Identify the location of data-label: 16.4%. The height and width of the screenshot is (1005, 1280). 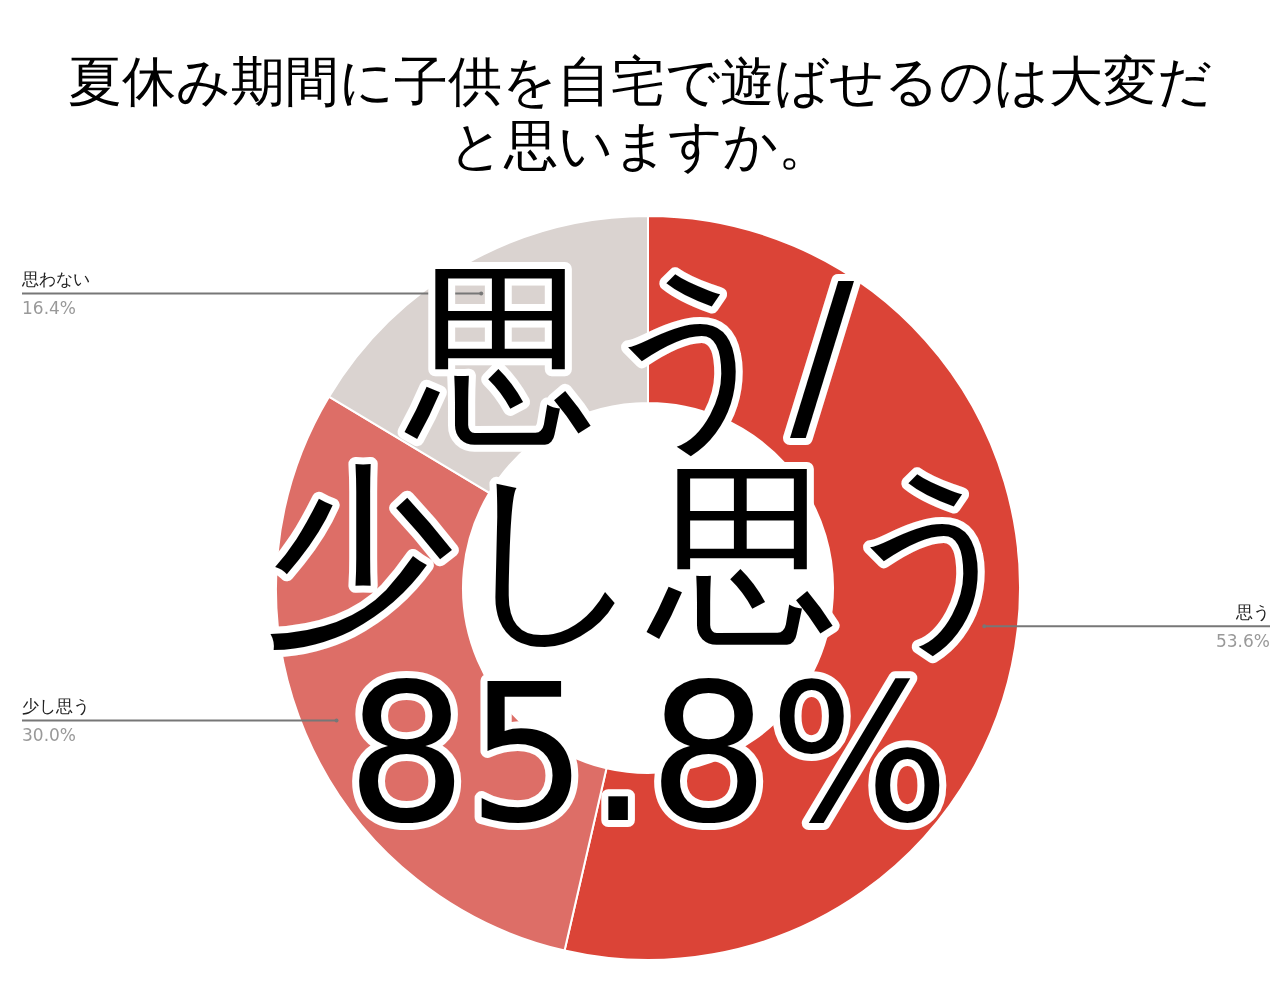
(49, 308).